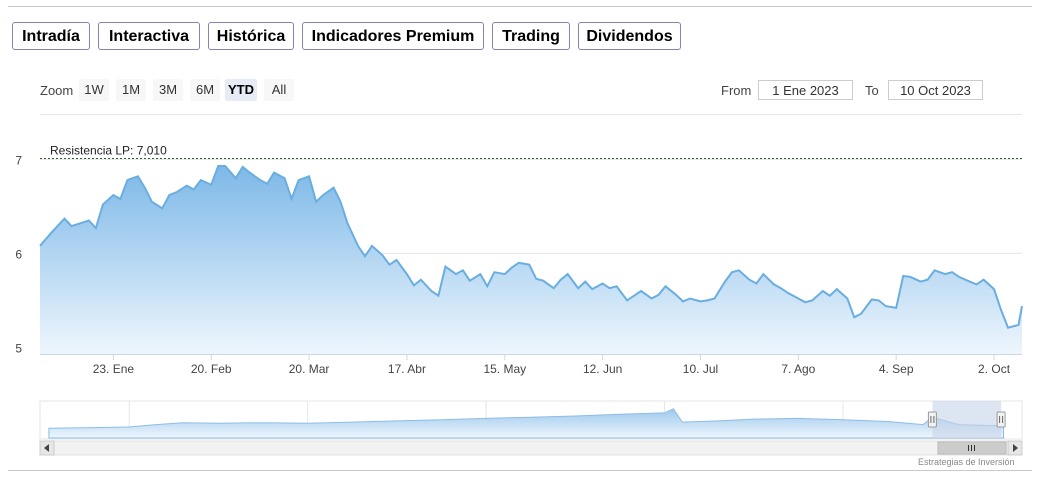 The width and height of the screenshot is (1042, 480). I want to click on x-tick-label: 2. Oct, so click(994, 369).